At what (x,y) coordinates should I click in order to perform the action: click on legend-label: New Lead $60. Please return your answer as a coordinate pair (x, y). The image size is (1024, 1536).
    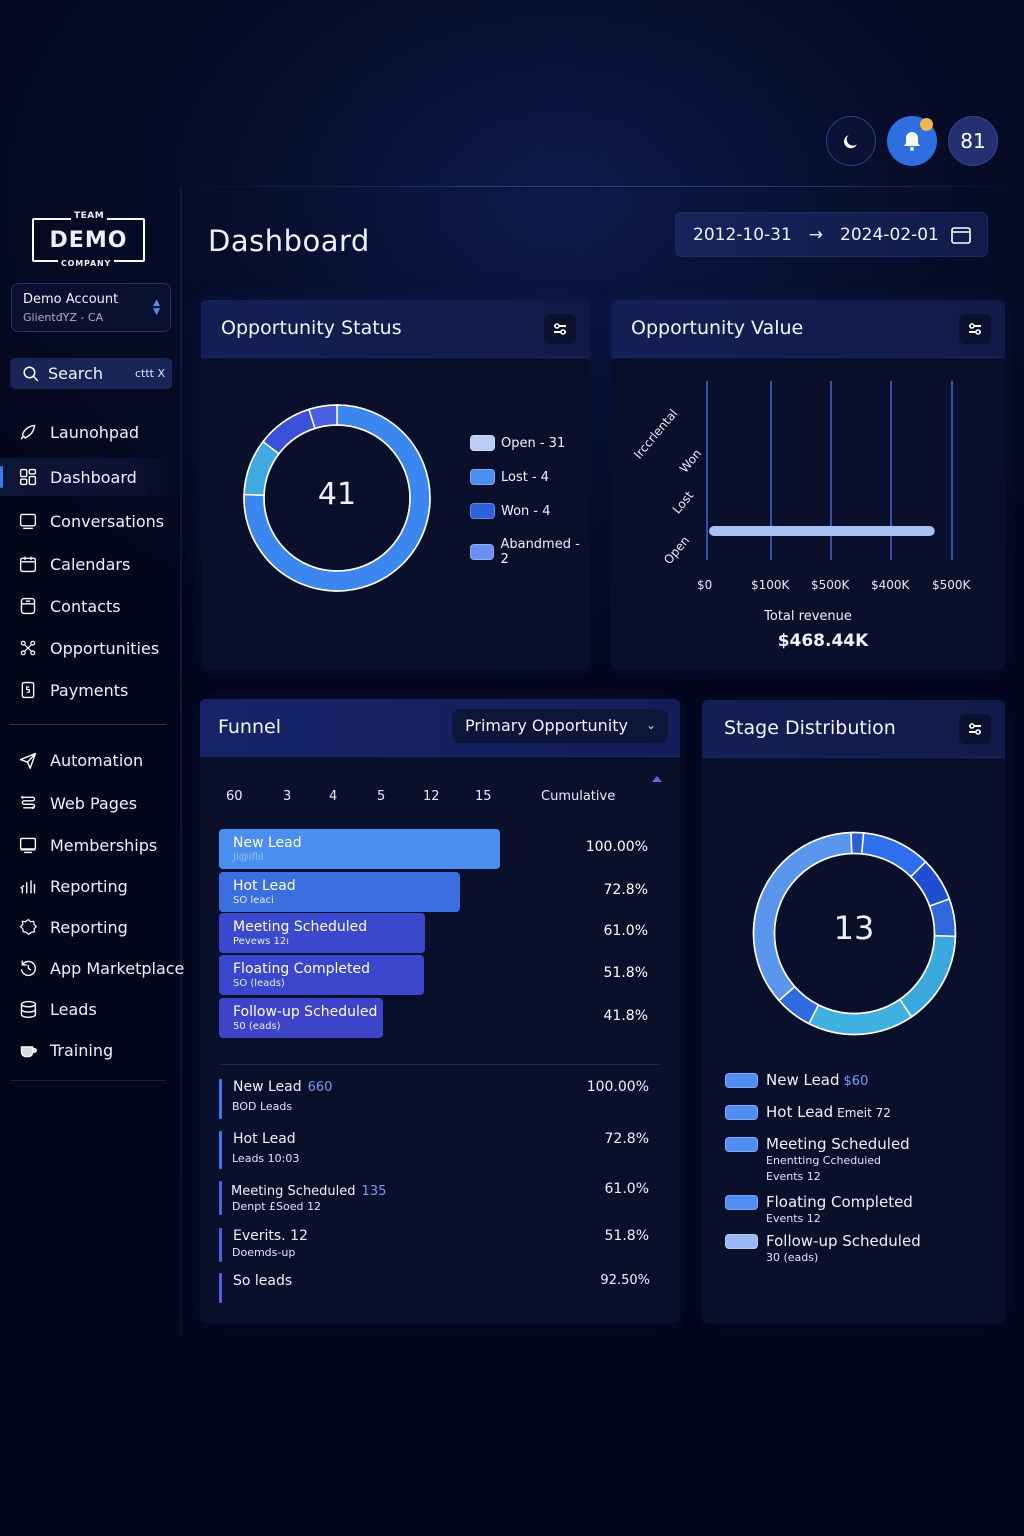
    Looking at the image, I should click on (817, 1080).